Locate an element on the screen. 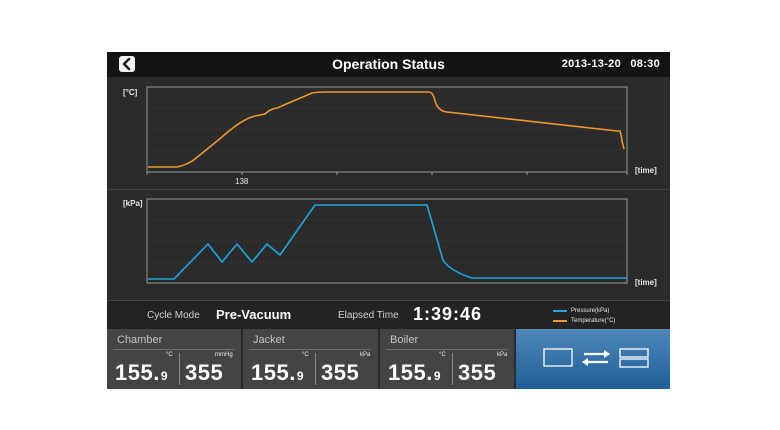 The width and height of the screenshot is (780, 430). pressure-plot is located at coordinates (387, 241).